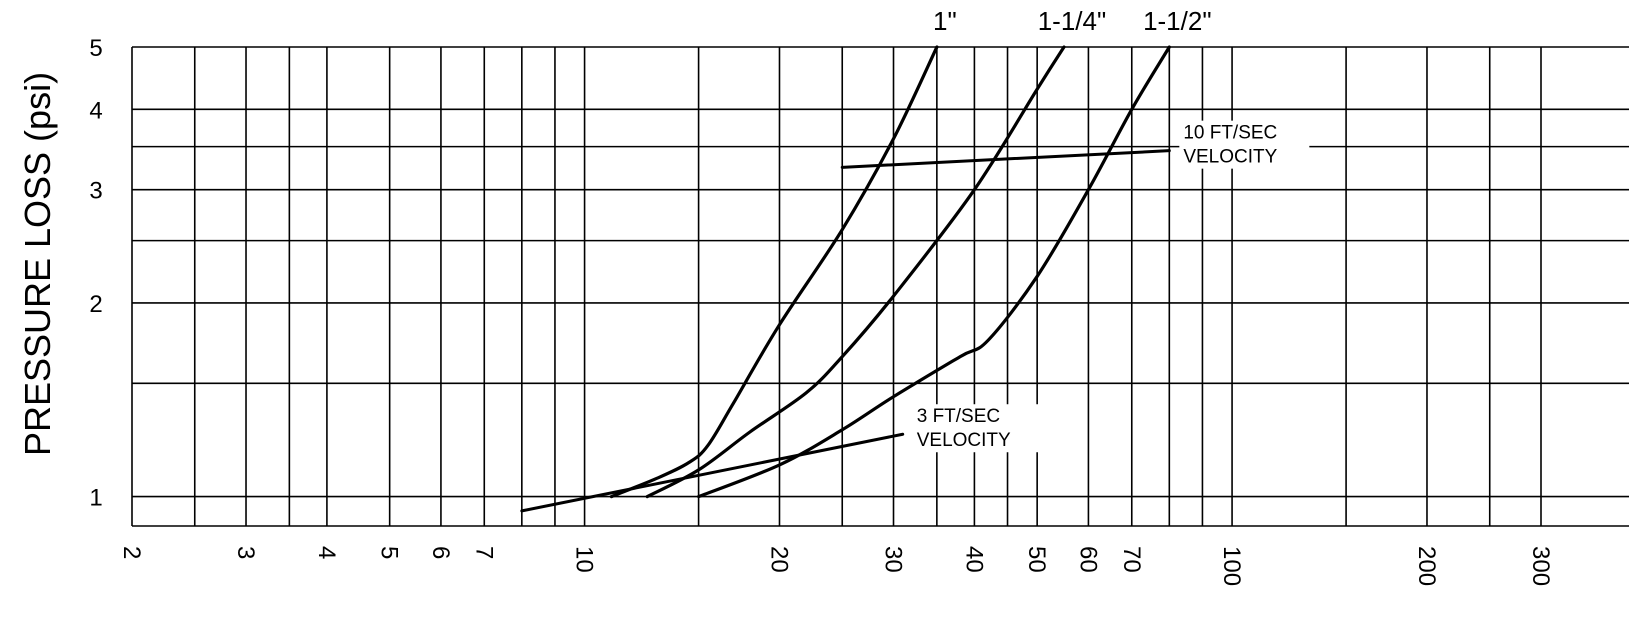 This screenshot has width=1629, height=634. Describe the element at coordinates (326, 552) in the screenshot. I see `x-tick-label: 4` at that location.